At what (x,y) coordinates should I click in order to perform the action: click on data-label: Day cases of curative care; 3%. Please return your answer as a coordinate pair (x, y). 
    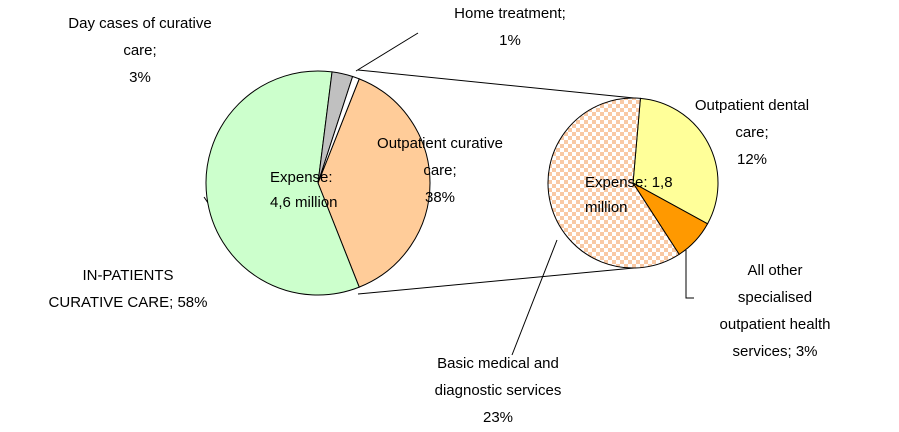
    Looking at the image, I should click on (140, 50).